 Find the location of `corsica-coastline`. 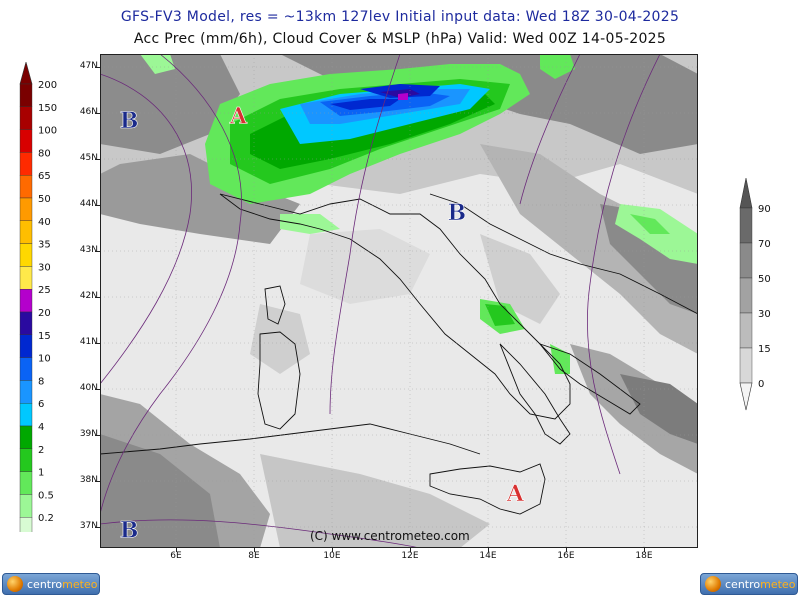

corsica-coastline is located at coordinates (275, 305).